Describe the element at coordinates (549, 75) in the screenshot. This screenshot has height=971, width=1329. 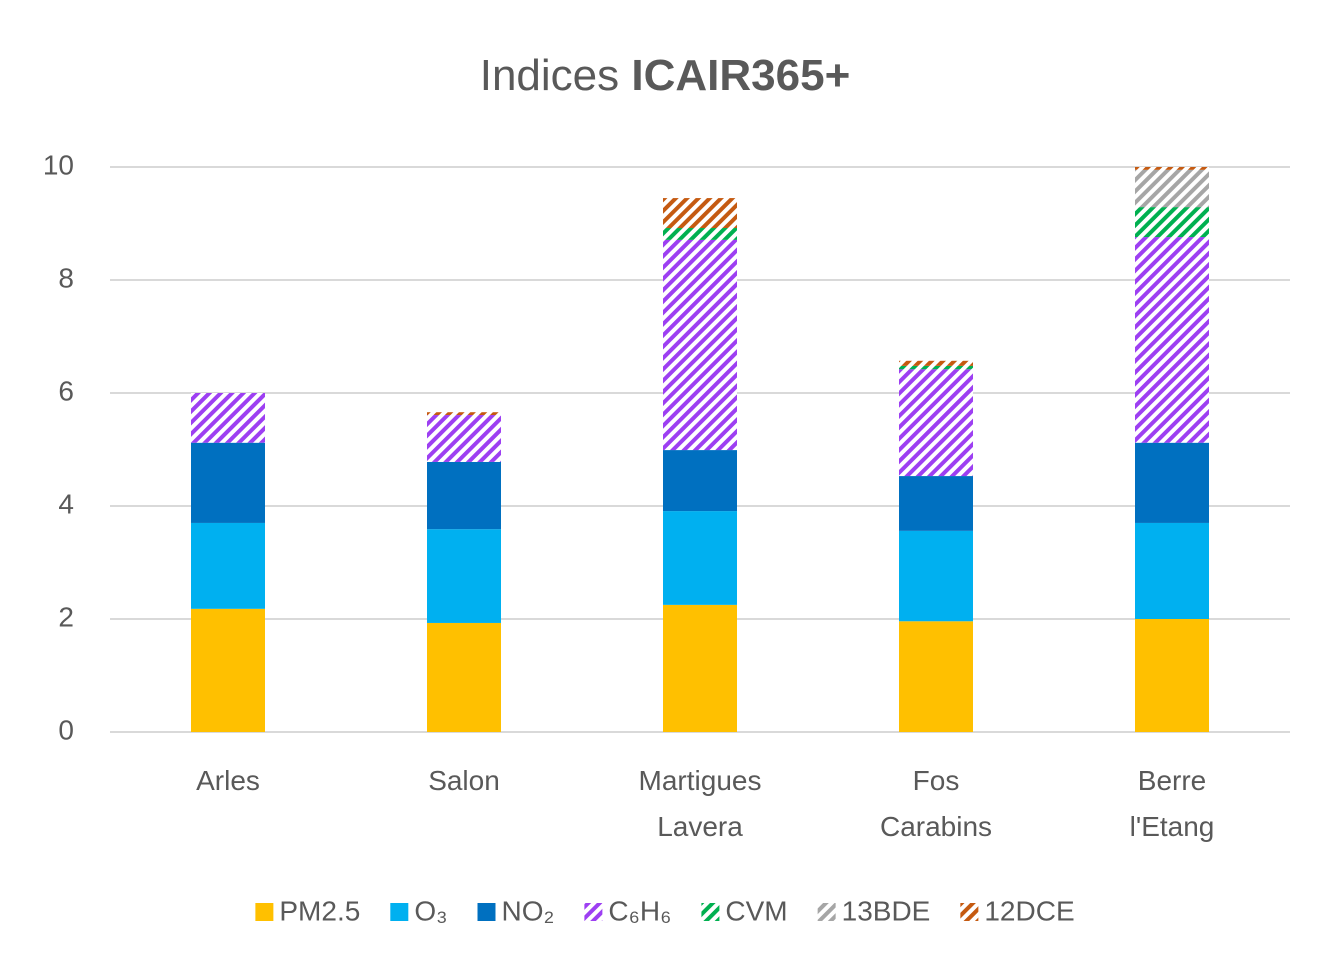
I see `title-plain: Indices` at that location.